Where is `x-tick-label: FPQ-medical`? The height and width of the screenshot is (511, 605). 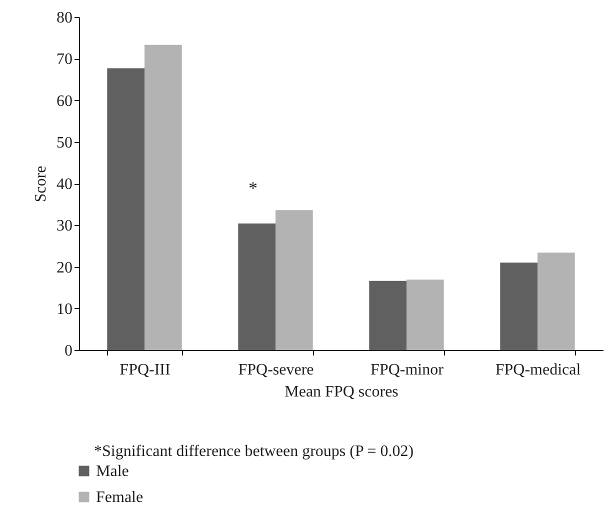 x-tick-label: FPQ-medical is located at coordinates (538, 370).